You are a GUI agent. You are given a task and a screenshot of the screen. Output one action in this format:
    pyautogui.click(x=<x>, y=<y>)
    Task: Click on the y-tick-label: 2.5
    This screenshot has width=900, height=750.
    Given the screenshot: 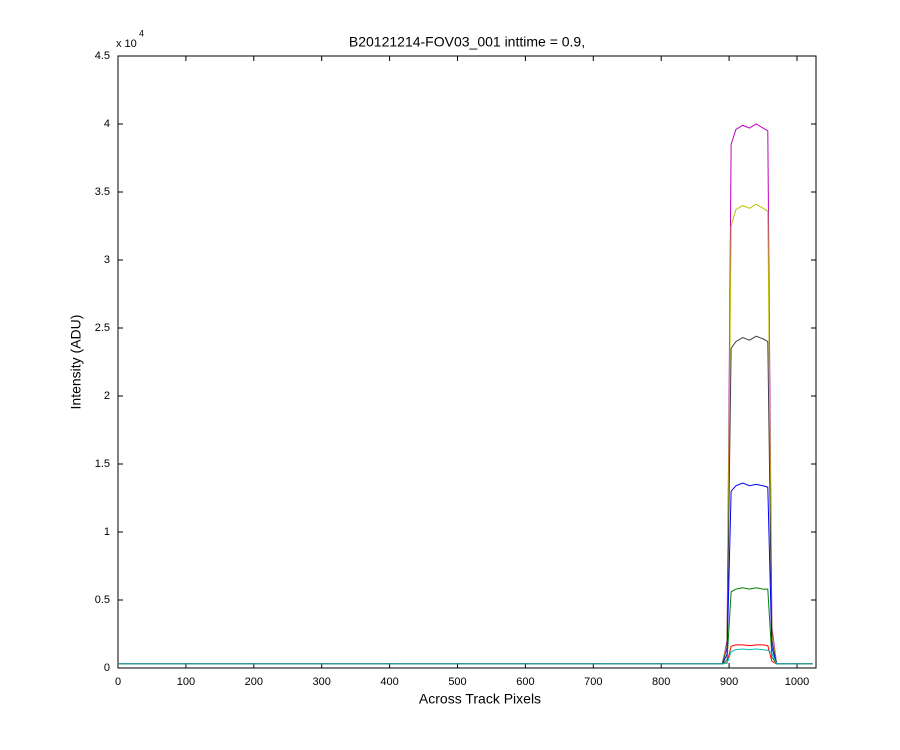 What is the action you would take?
    pyautogui.click(x=102, y=328)
    